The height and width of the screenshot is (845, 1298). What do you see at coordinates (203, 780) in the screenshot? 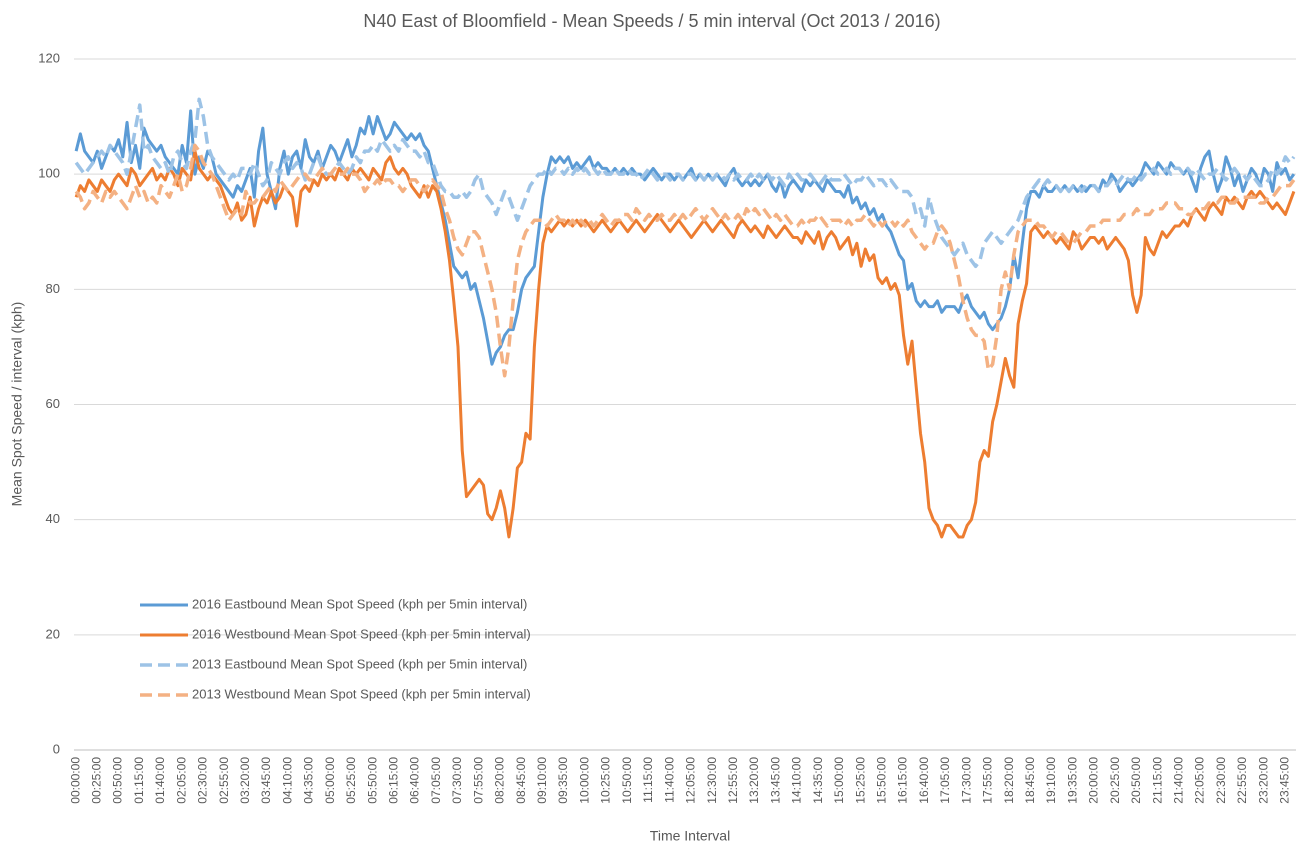
I see `x-tick-label: 02:30:00` at bounding box center [203, 780].